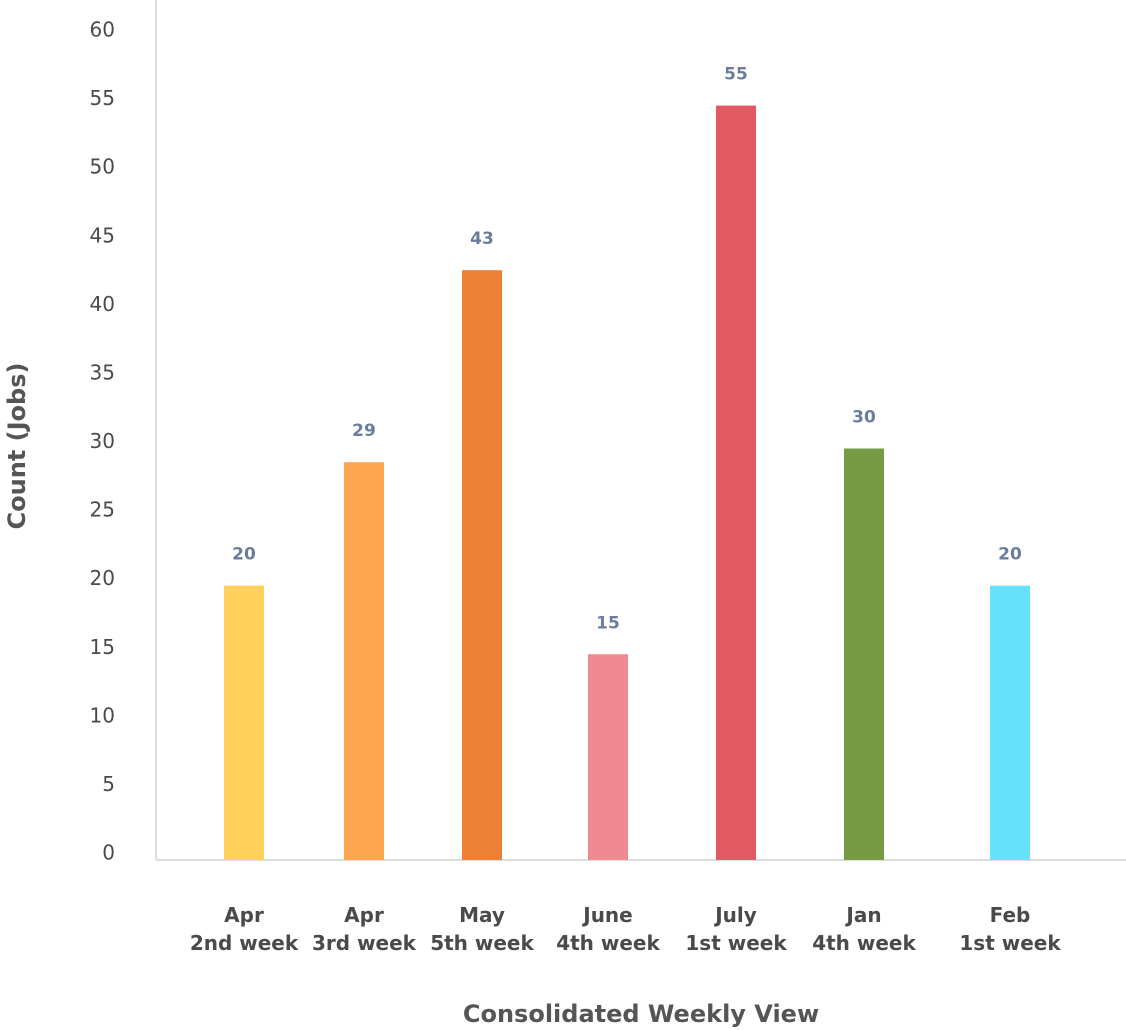  What do you see at coordinates (364, 431) in the screenshot?
I see `data-label: 29` at bounding box center [364, 431].